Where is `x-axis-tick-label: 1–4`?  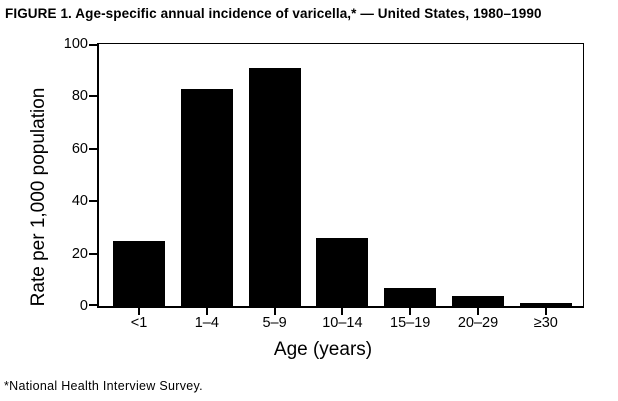
x-axis-tick-label: 1–4 is located at coordinates (206, 323).